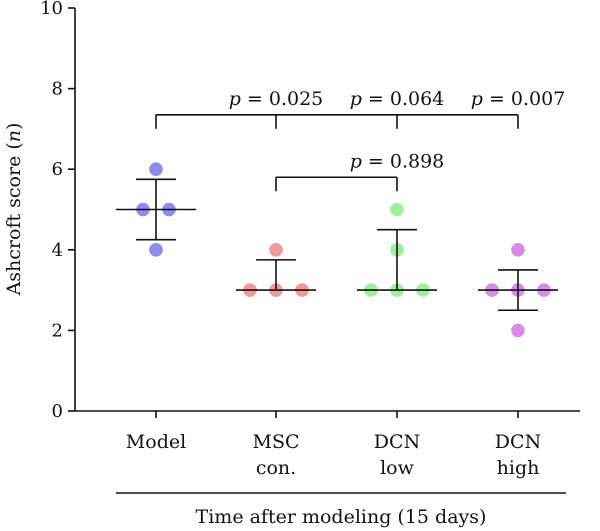  What do you see at coordinates (518, 468) in the screenshot?
I see `x-tick-label: high` at bounding box center [518, 468].